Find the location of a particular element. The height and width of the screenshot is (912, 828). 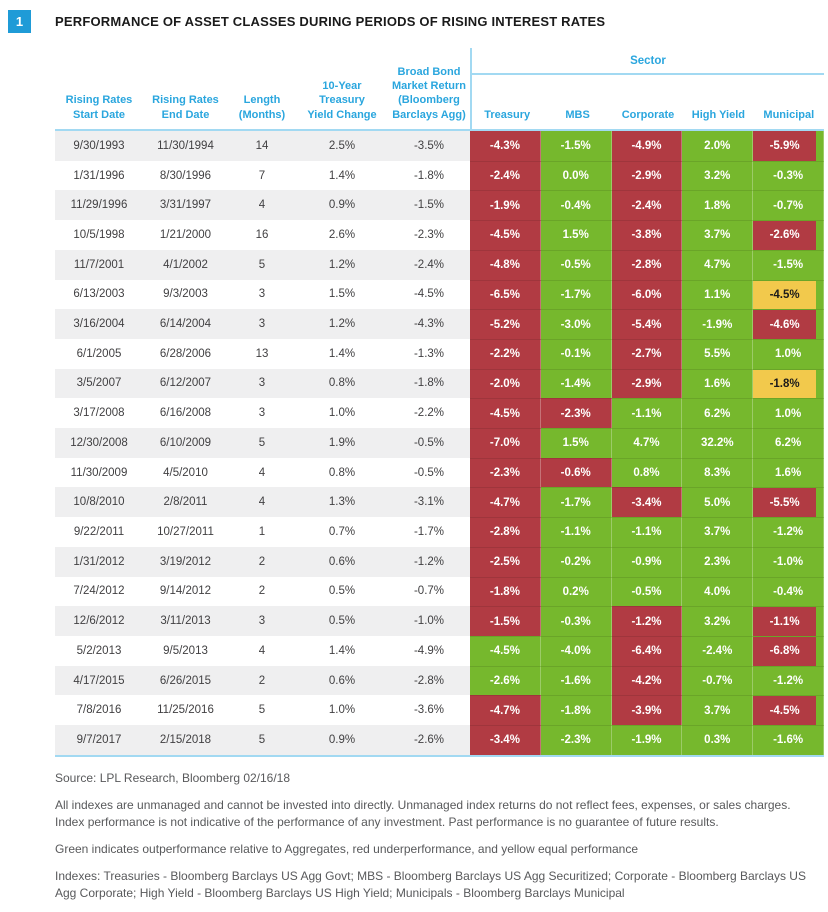

yield-change-cell: 1.9% is located at coordinates (342, 442).